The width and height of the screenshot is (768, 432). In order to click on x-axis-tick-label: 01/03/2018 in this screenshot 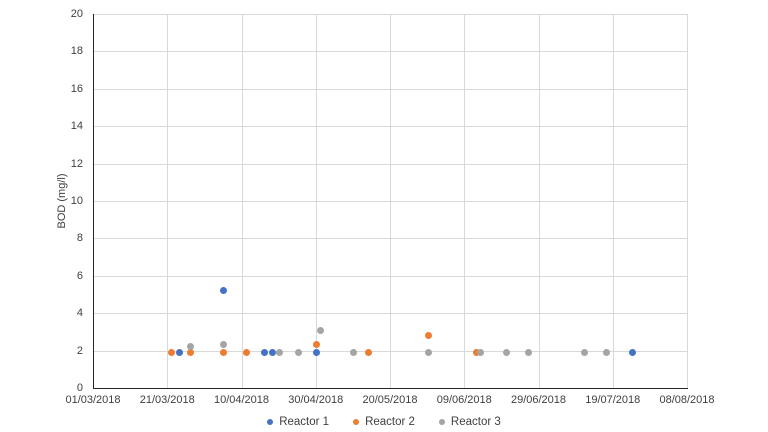, I will do `click(93, 400)`.